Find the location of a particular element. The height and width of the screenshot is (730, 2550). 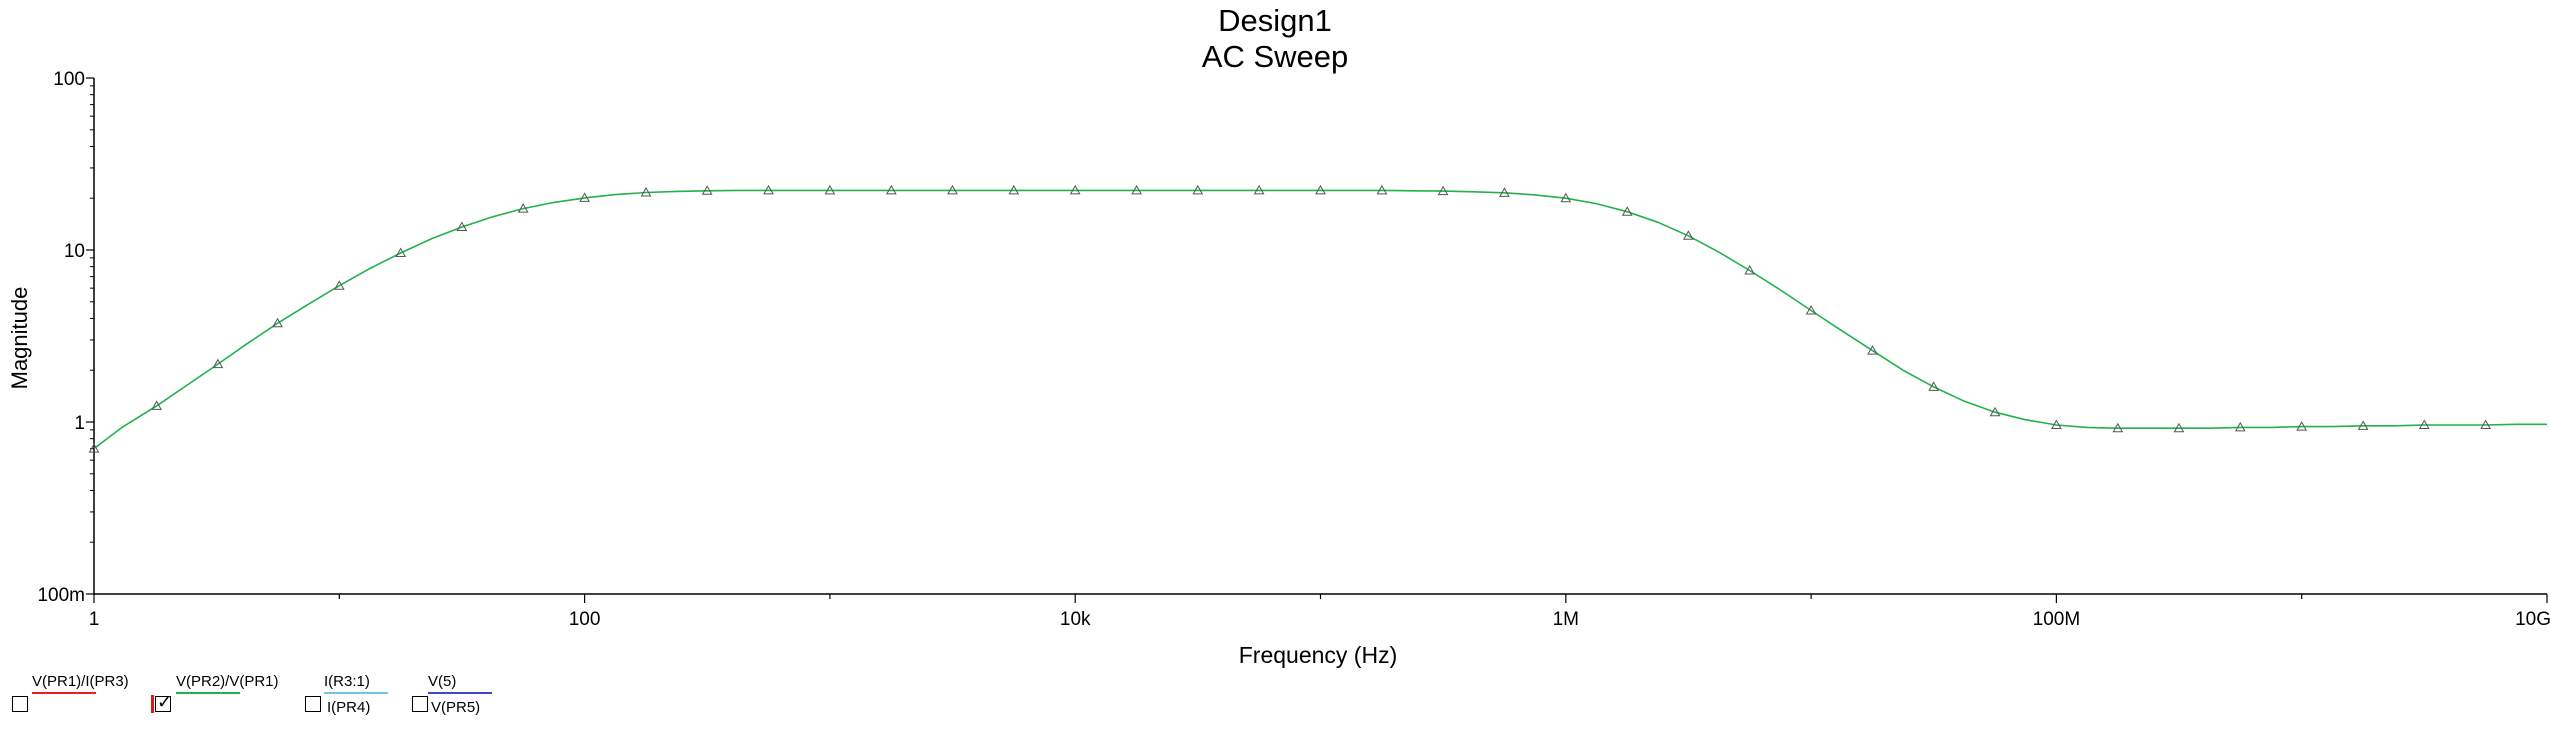

legend-trace-label: V(PR2)/V(PR1) is located at coordinates (227, 681).